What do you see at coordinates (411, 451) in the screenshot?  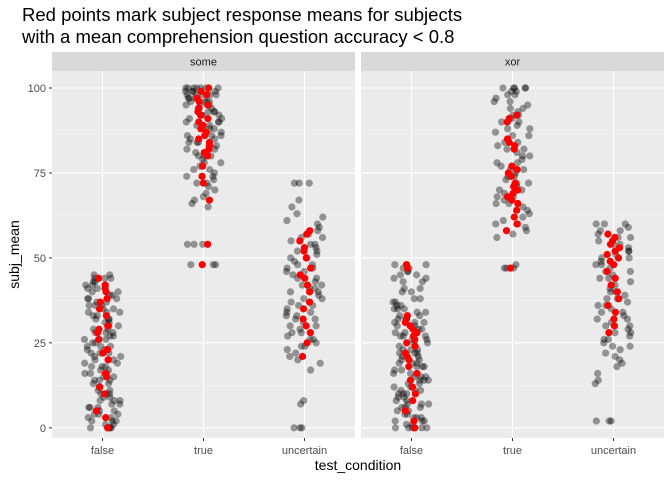 I see `x-tick-label: false` at bounding box center [411, 451].